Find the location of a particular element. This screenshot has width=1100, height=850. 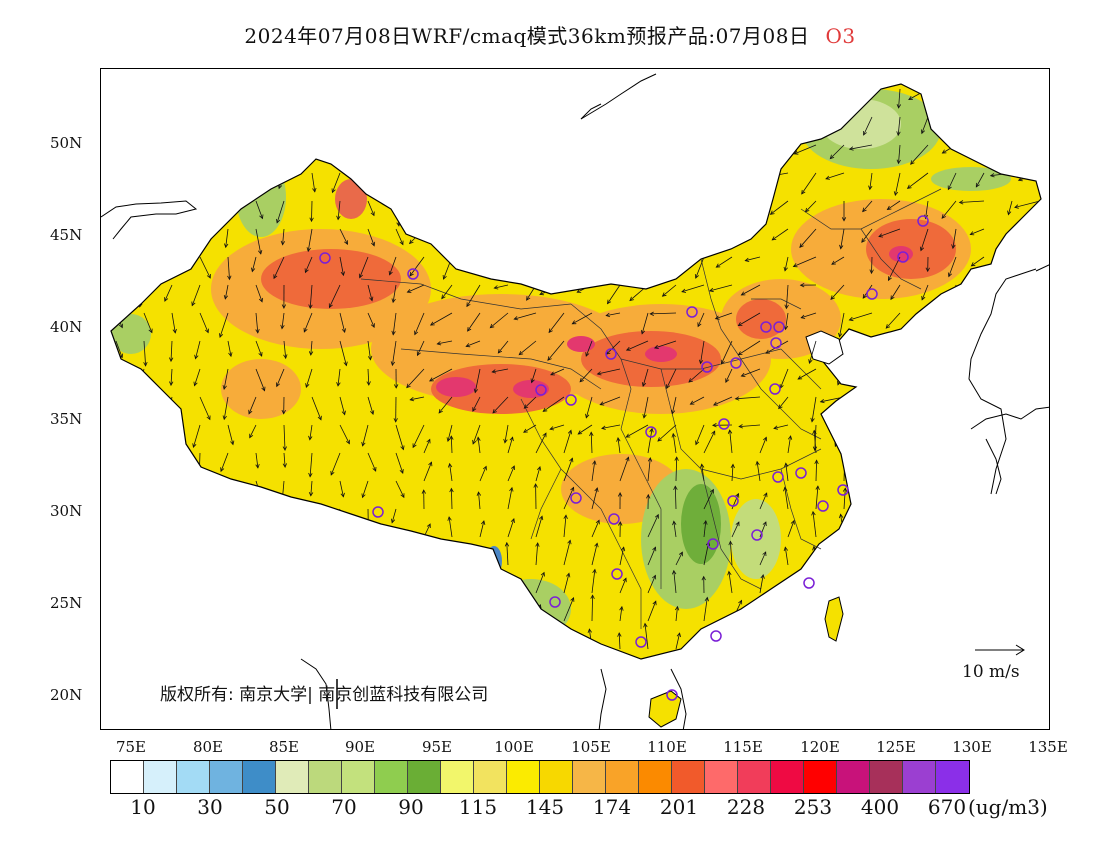

wind-reference: 10 m/s is located at coordinates (1000, 665).